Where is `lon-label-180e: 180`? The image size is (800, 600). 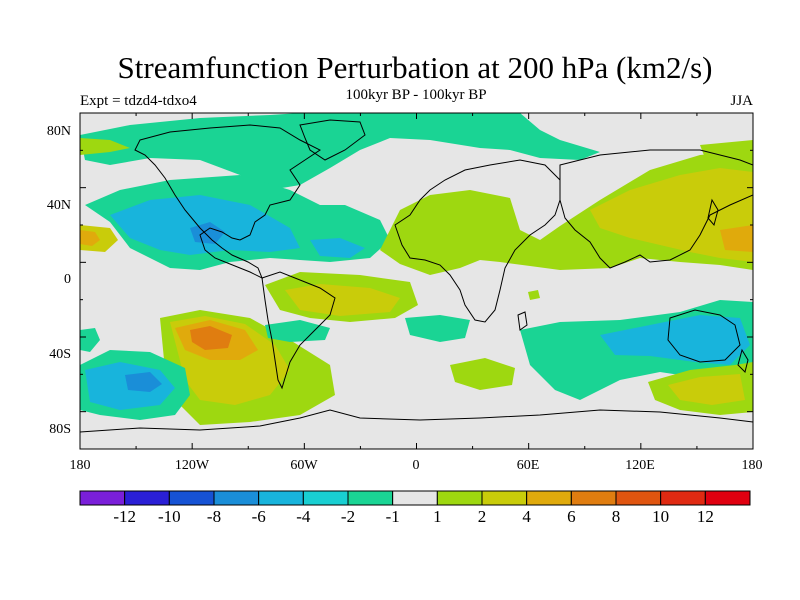 lon-label-180e: 180 is located at coordinates (752, 465).